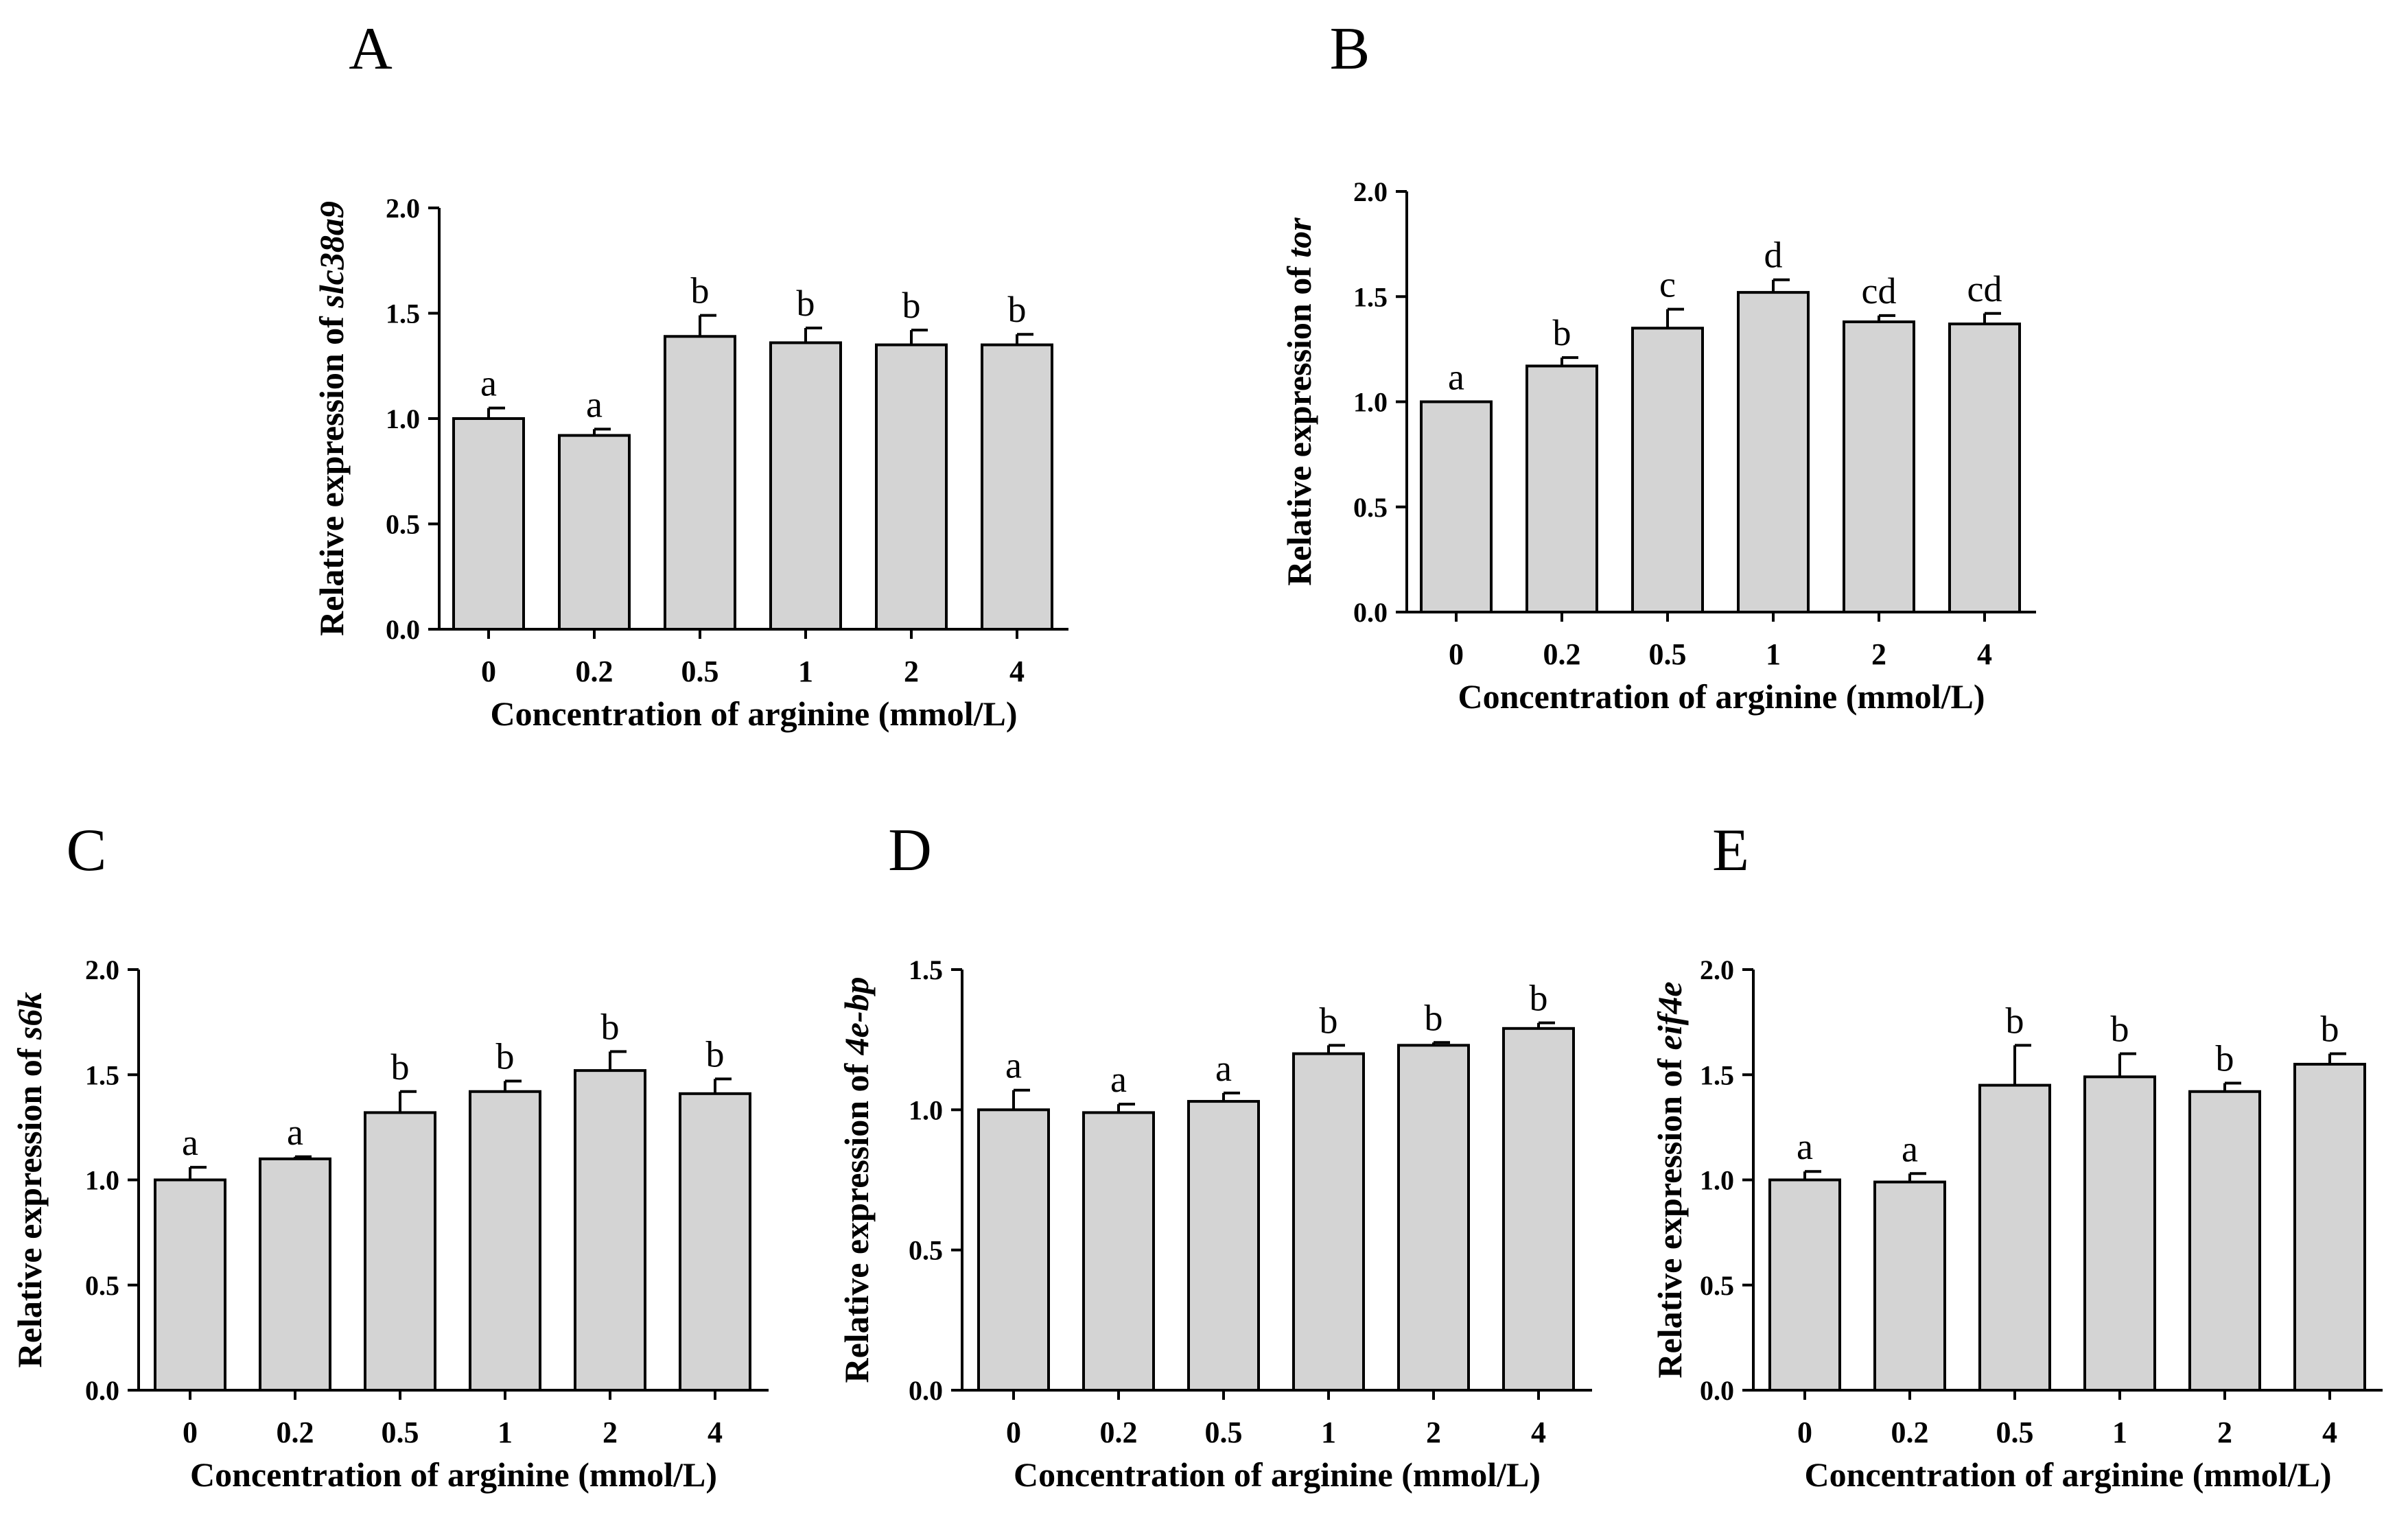 Image resolution: width=2408 pixels, height=1524 pixels. I want to click on y-axis-label: Relative expression of s6k, so click(29, 1180).